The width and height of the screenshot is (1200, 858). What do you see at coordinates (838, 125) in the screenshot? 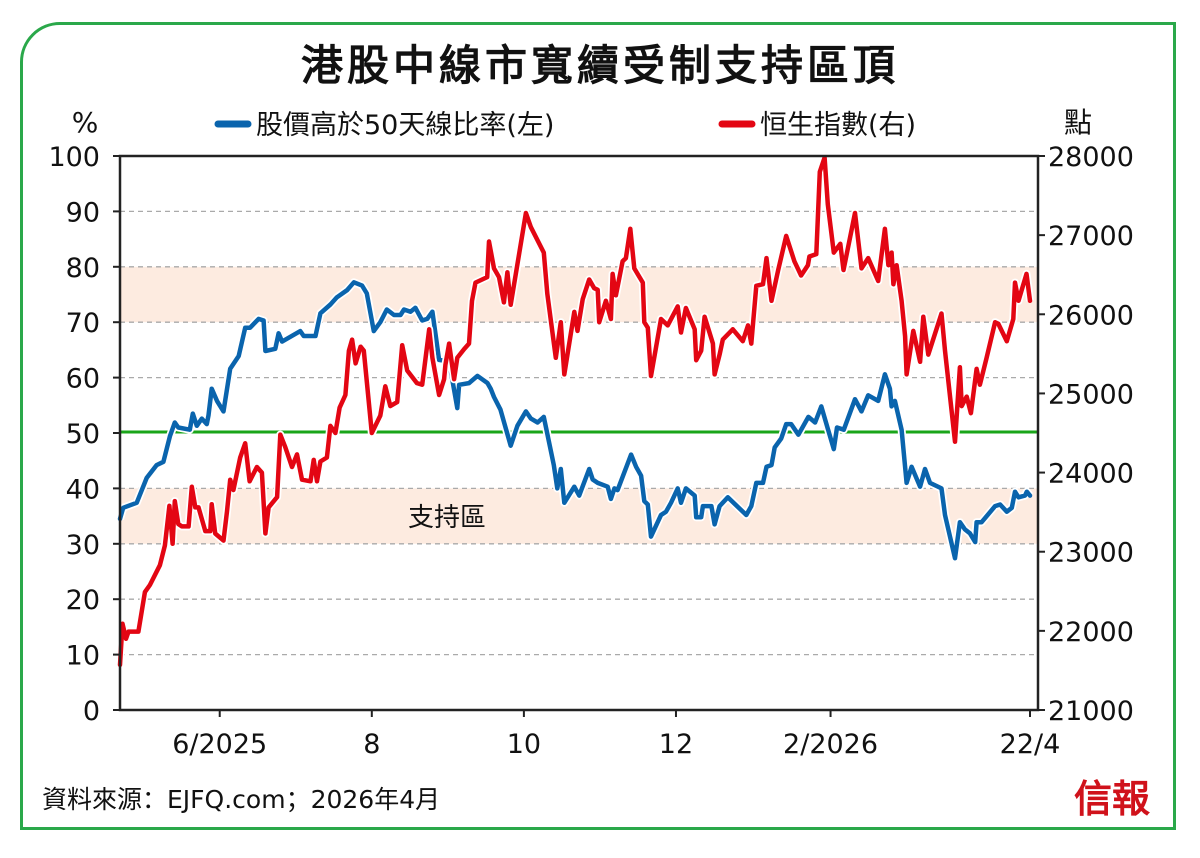
I see `legend-label-hsi: 恒生指數(右)` at bounding box center [838, 125].